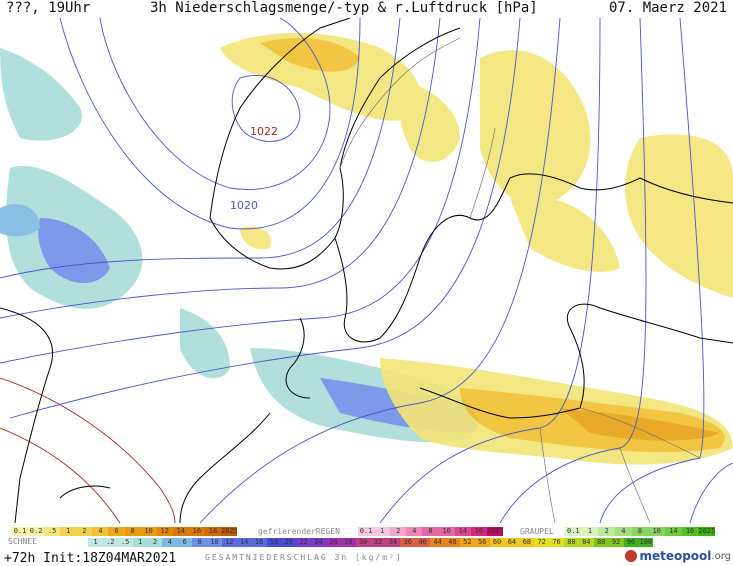 The height and width of the screenshot is (566, 733). I want to click on snow-scale-step: 64, so click(512, 542).